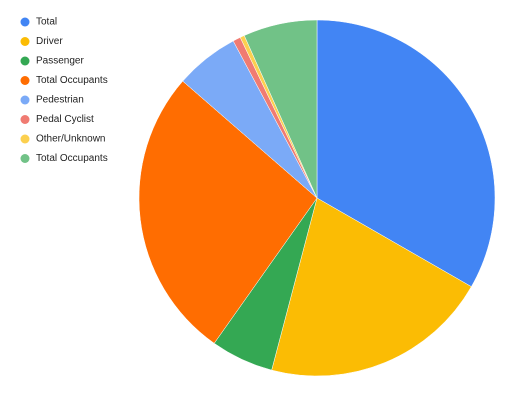 This screenshot has height=397, width=523. I want to click on pie-slice, so click(280, 109).